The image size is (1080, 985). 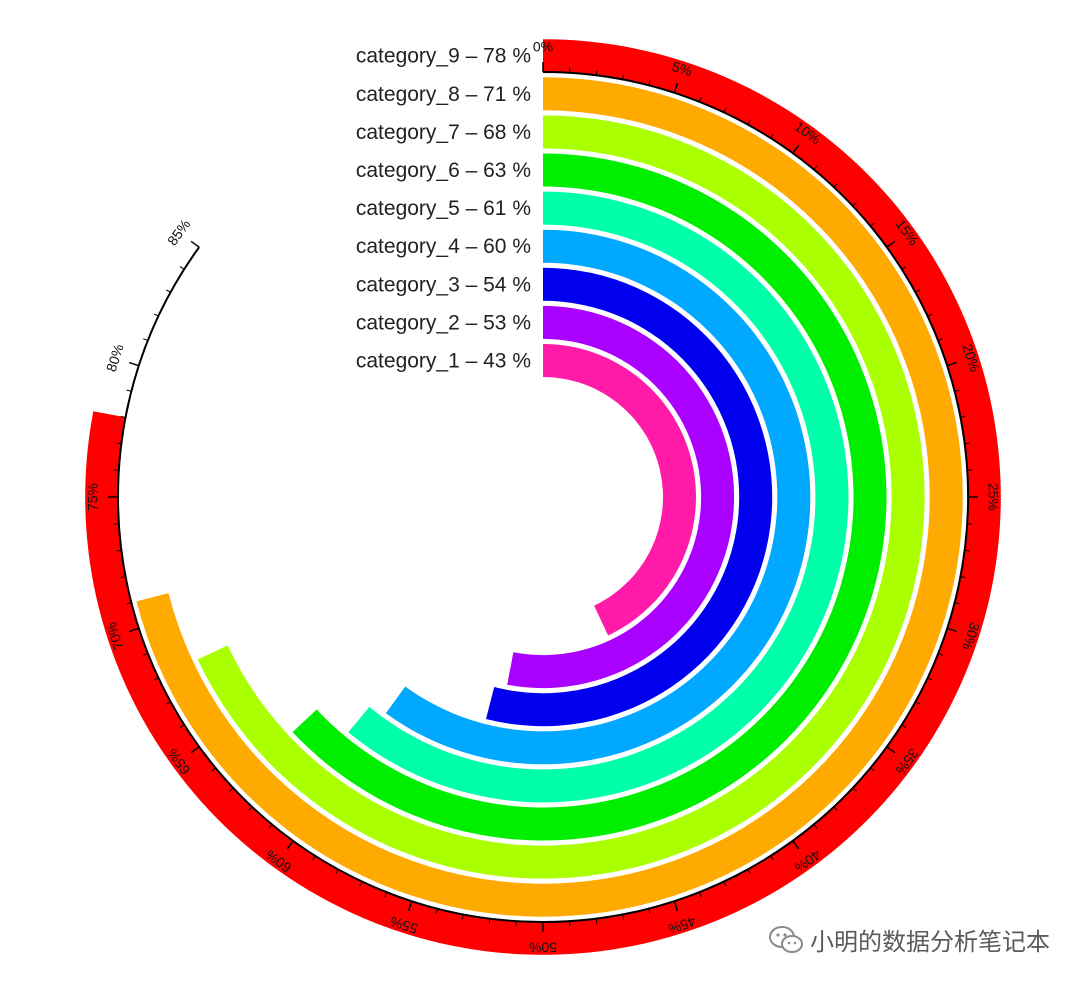 What do you see at coordinates (543, 47) in the screenshot?
I see `tick-label: 0%` at bounding box center [543, 47].